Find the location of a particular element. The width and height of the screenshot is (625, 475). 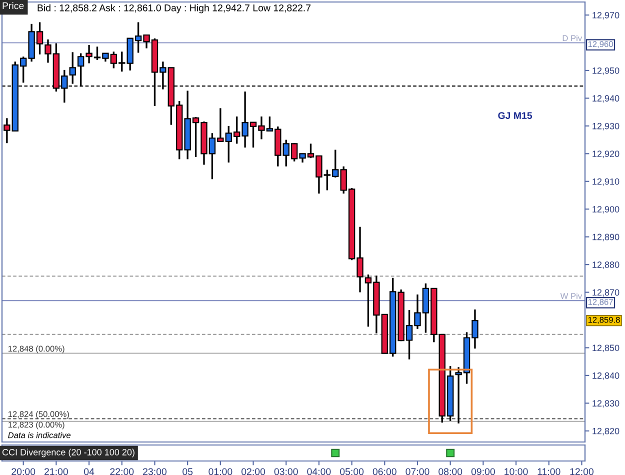

x-tick-label: 04:00 is located at coordinates (319, 471).